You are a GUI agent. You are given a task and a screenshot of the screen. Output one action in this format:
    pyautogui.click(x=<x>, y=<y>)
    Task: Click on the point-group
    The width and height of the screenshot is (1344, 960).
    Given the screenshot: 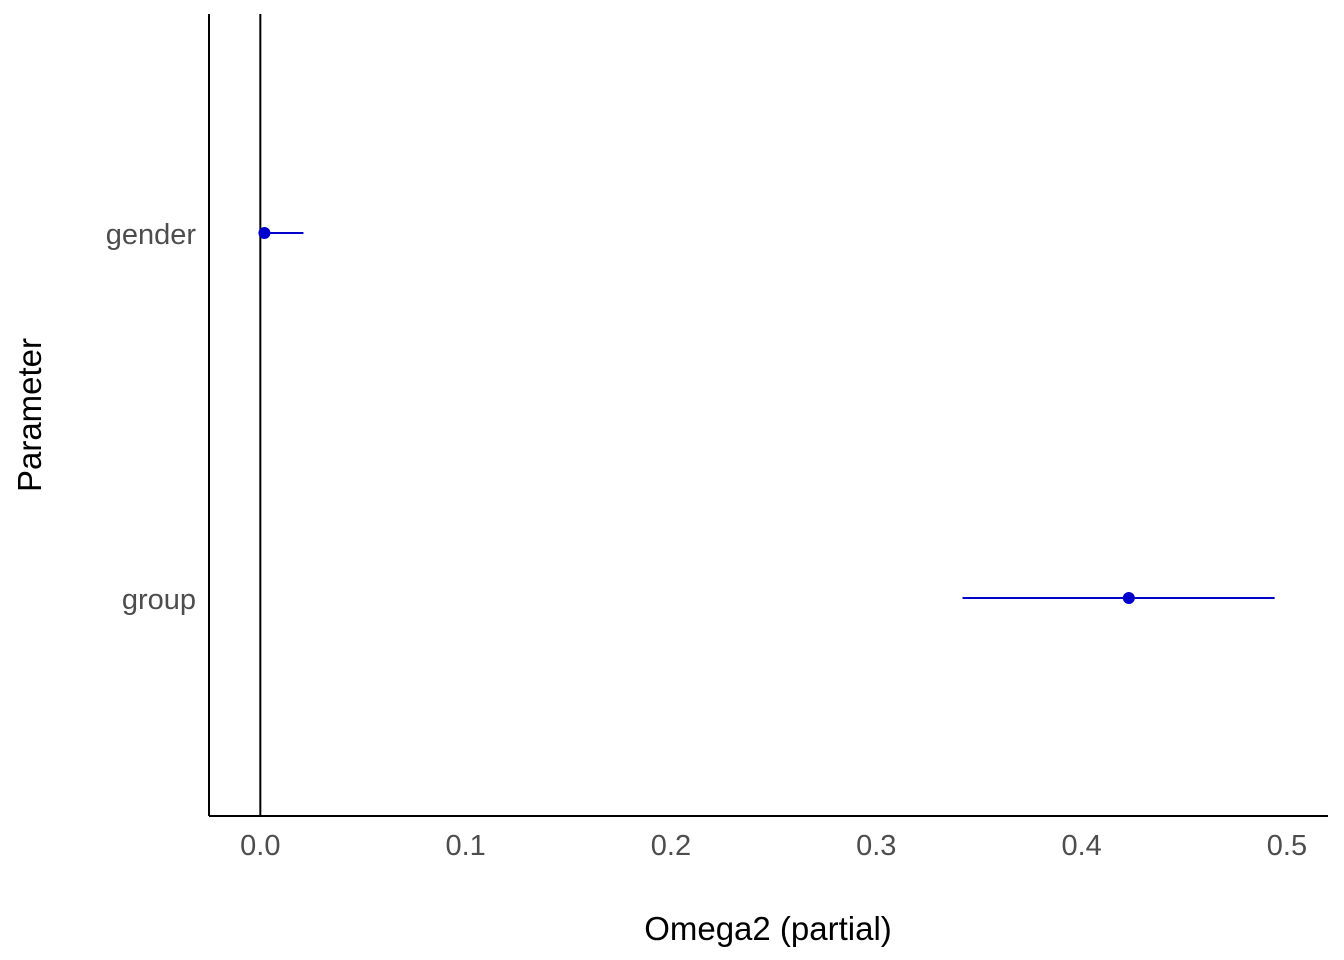 What is the action you would take?
    pyautogui.click(x=1128, y=598)
    